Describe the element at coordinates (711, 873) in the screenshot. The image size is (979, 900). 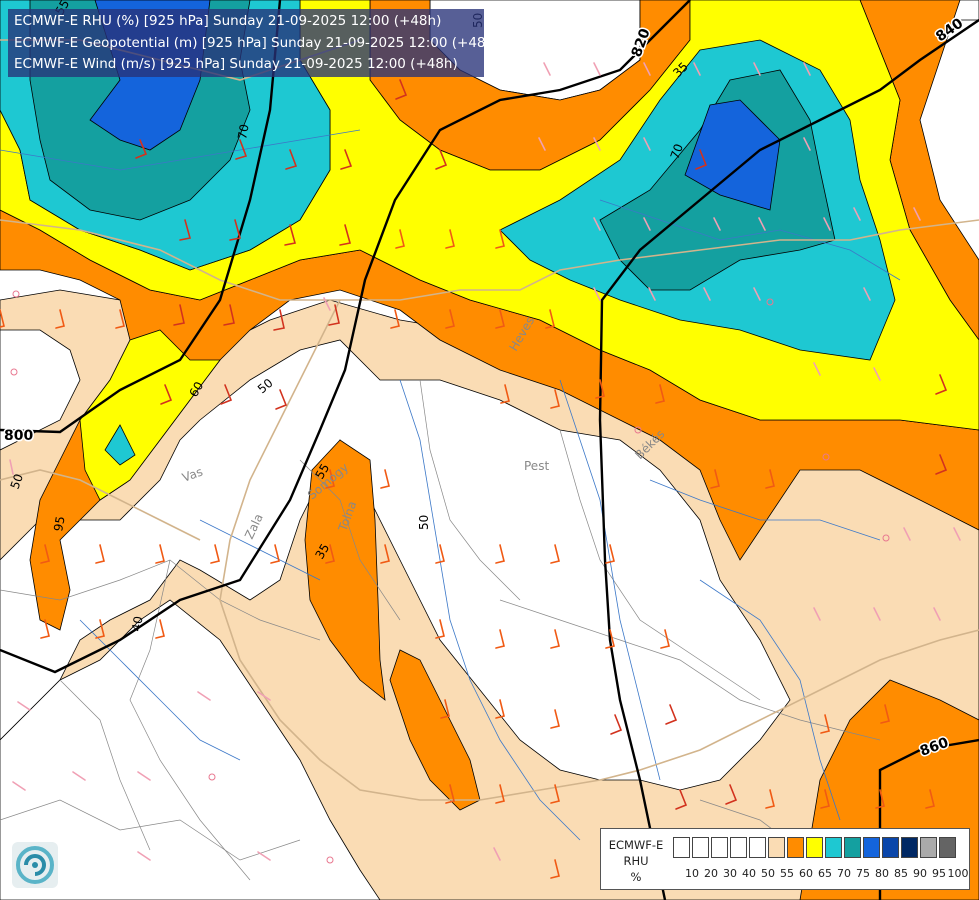
I see `legend-tick-label: 20` at that location.